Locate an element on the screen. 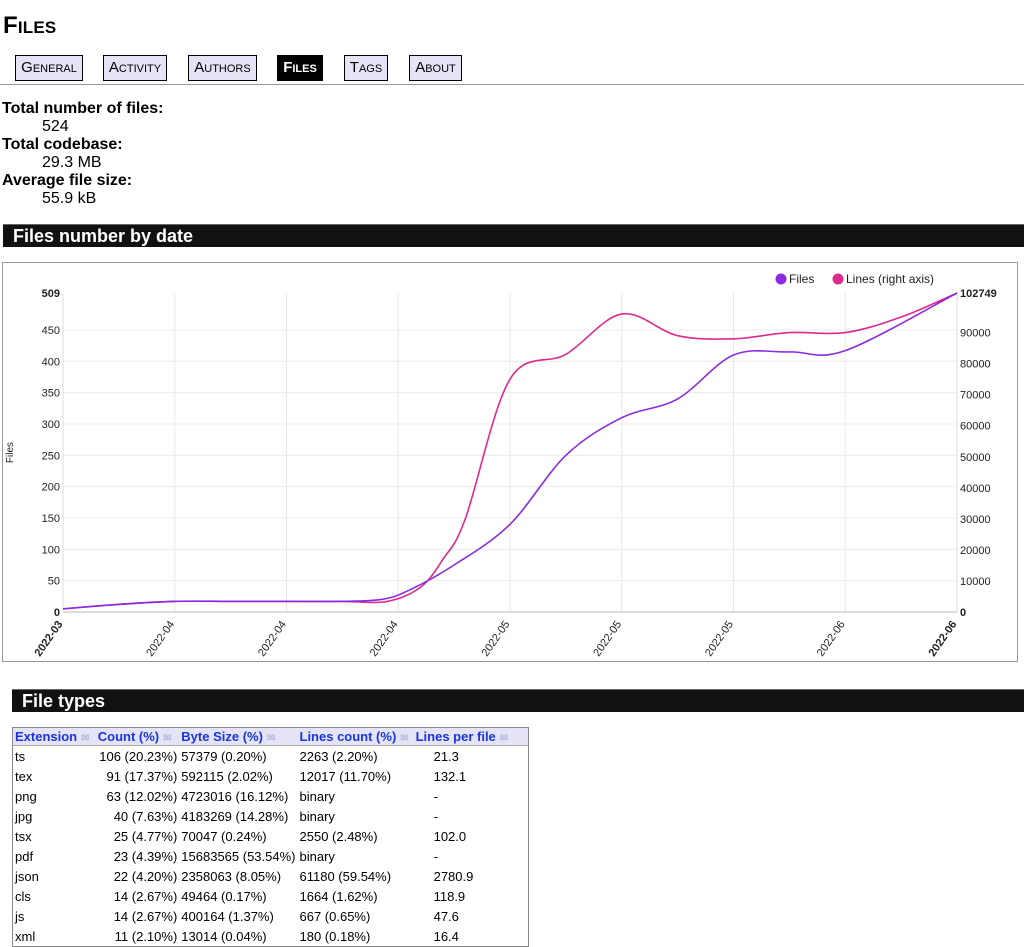 The width and height of the screenshot is (1024, 947). y2-tick-label: 10000 is located at coordinates (975, 582).